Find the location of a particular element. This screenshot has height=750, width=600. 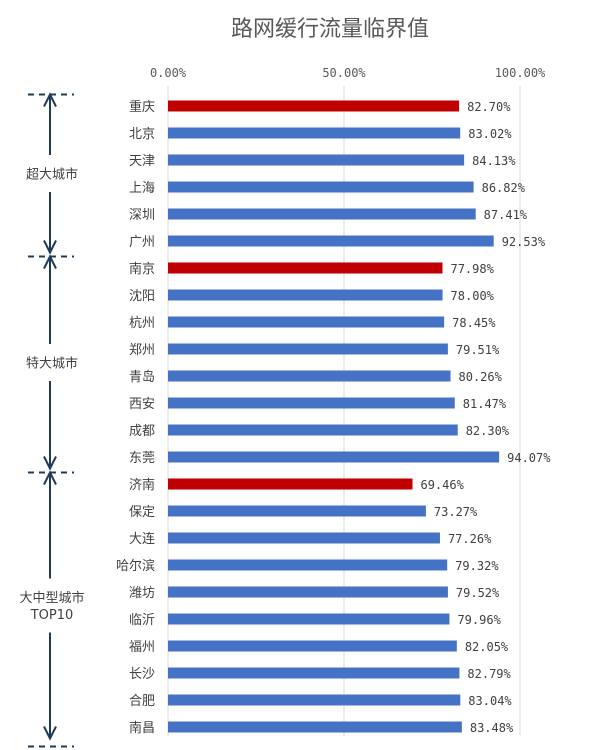

group-label: 超大城市 is located at coordinates (52, 175).